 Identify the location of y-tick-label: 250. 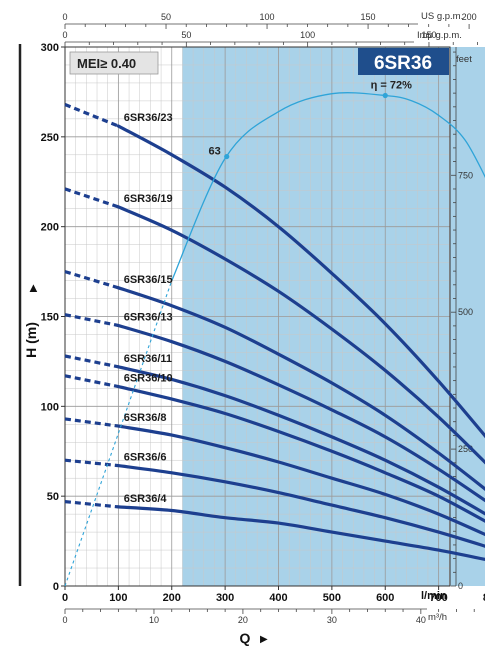
(50, 138).